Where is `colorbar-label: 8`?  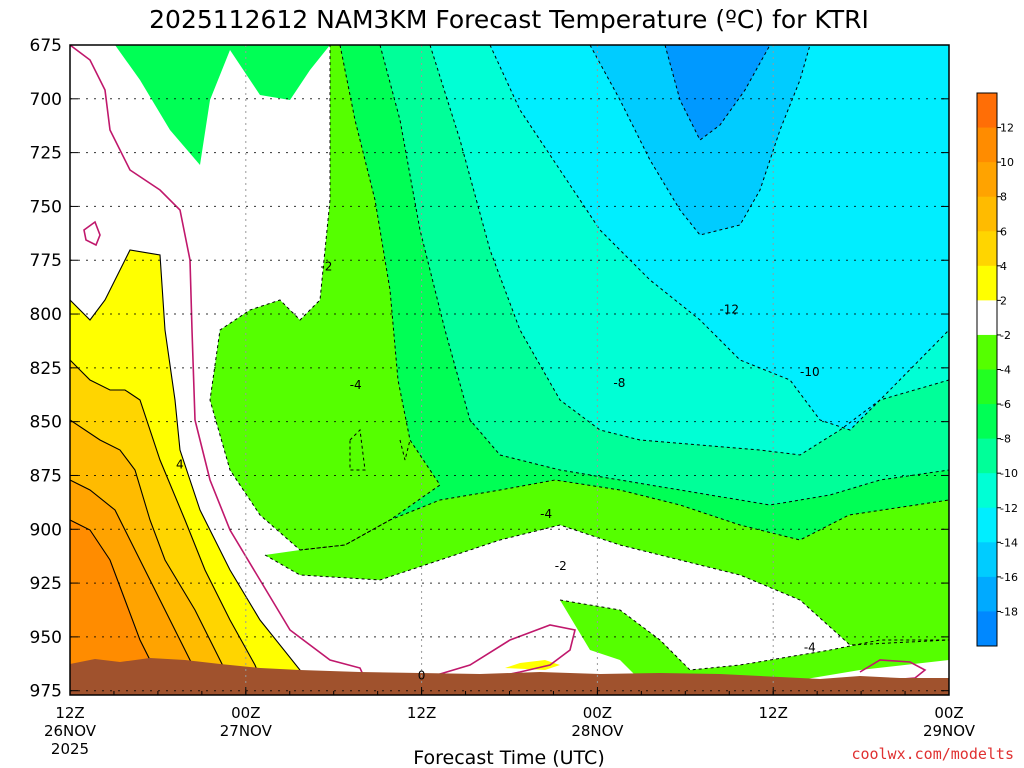 colorbar-label: 8 is located at coordinates (1003, 197).